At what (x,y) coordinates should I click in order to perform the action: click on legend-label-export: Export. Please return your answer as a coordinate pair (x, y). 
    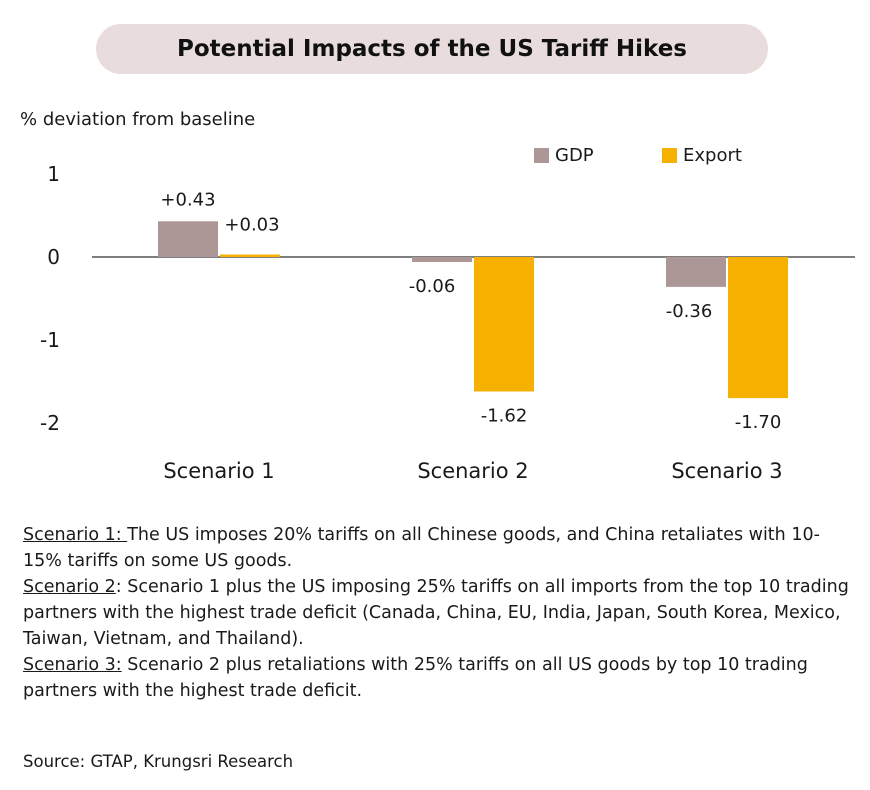
    Looking at the image, I should click on (712, 155).